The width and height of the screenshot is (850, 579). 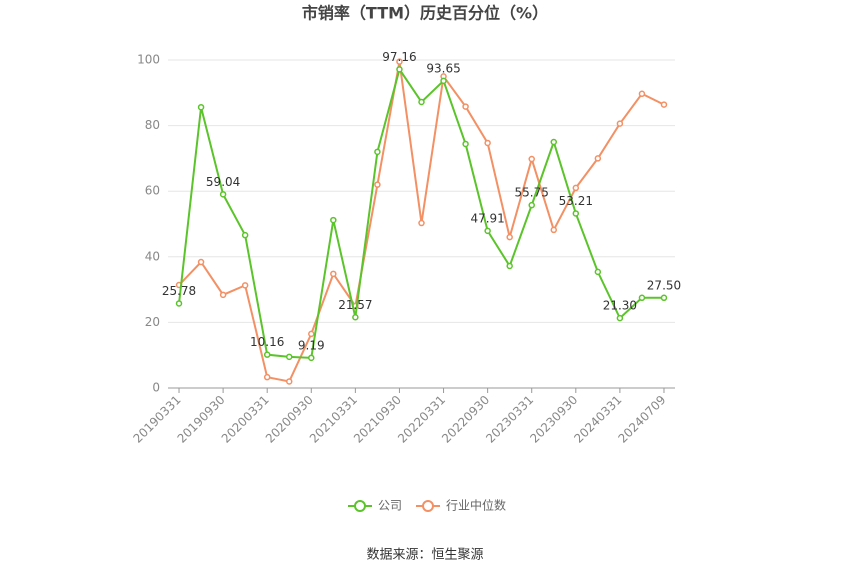 I want to click on data-label: 27.50, so click(x=664, y=285).